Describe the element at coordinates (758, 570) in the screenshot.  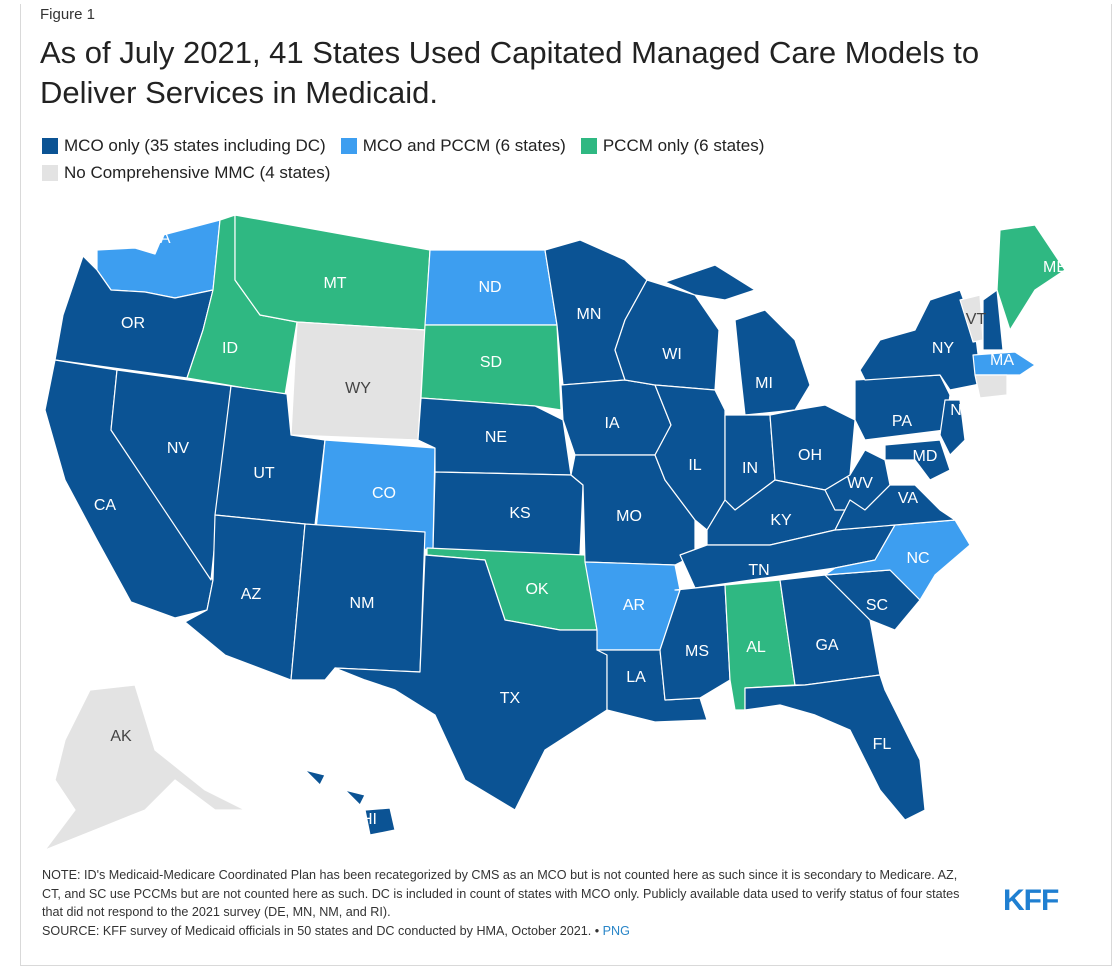
I see `label-tn: TN` at that location.